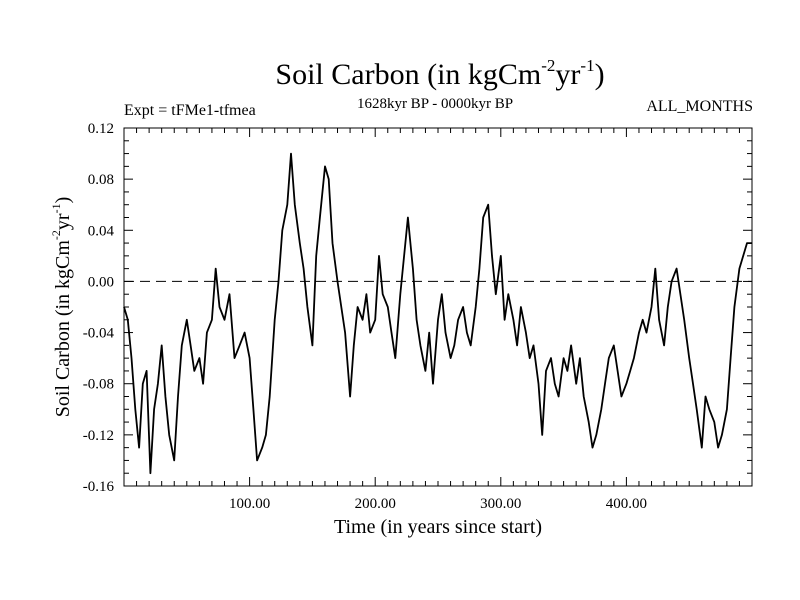 Image resolution: width=800 pixels, height=600 pixels. Describe the element at coordinates (249, 504) in the screenshot. I see `x-tick-label: 100.00` at that location.